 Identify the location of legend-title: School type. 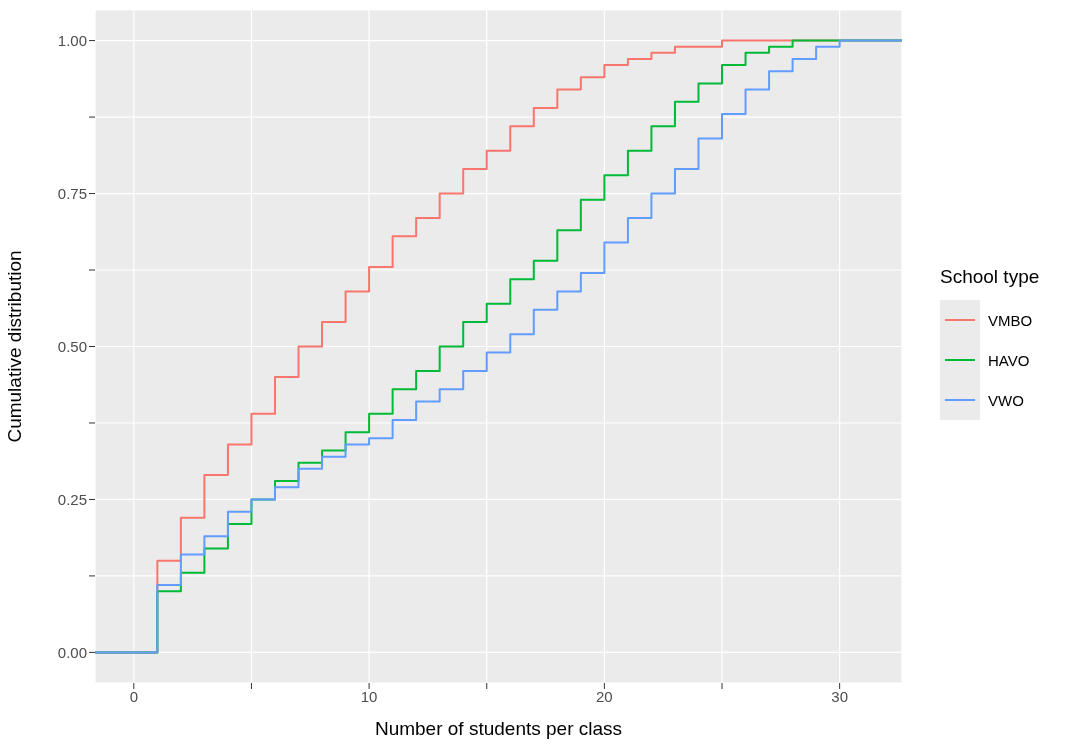
(990, 277).